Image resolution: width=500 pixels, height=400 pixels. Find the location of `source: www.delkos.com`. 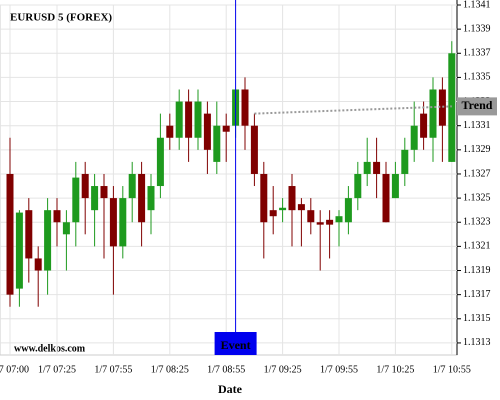

source: www.delkos.com is located at coordinates (50, 348).